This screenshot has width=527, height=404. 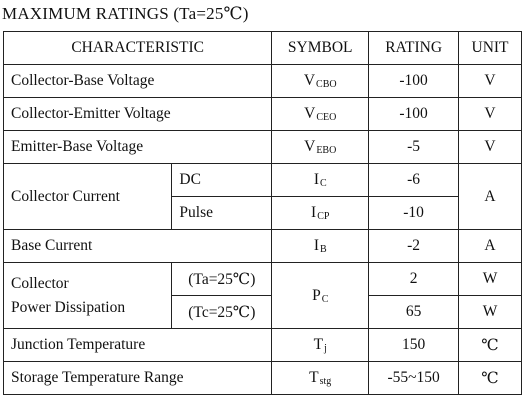 I want to click on characteristic-cell: Base Current, so click(x=137, y=246).